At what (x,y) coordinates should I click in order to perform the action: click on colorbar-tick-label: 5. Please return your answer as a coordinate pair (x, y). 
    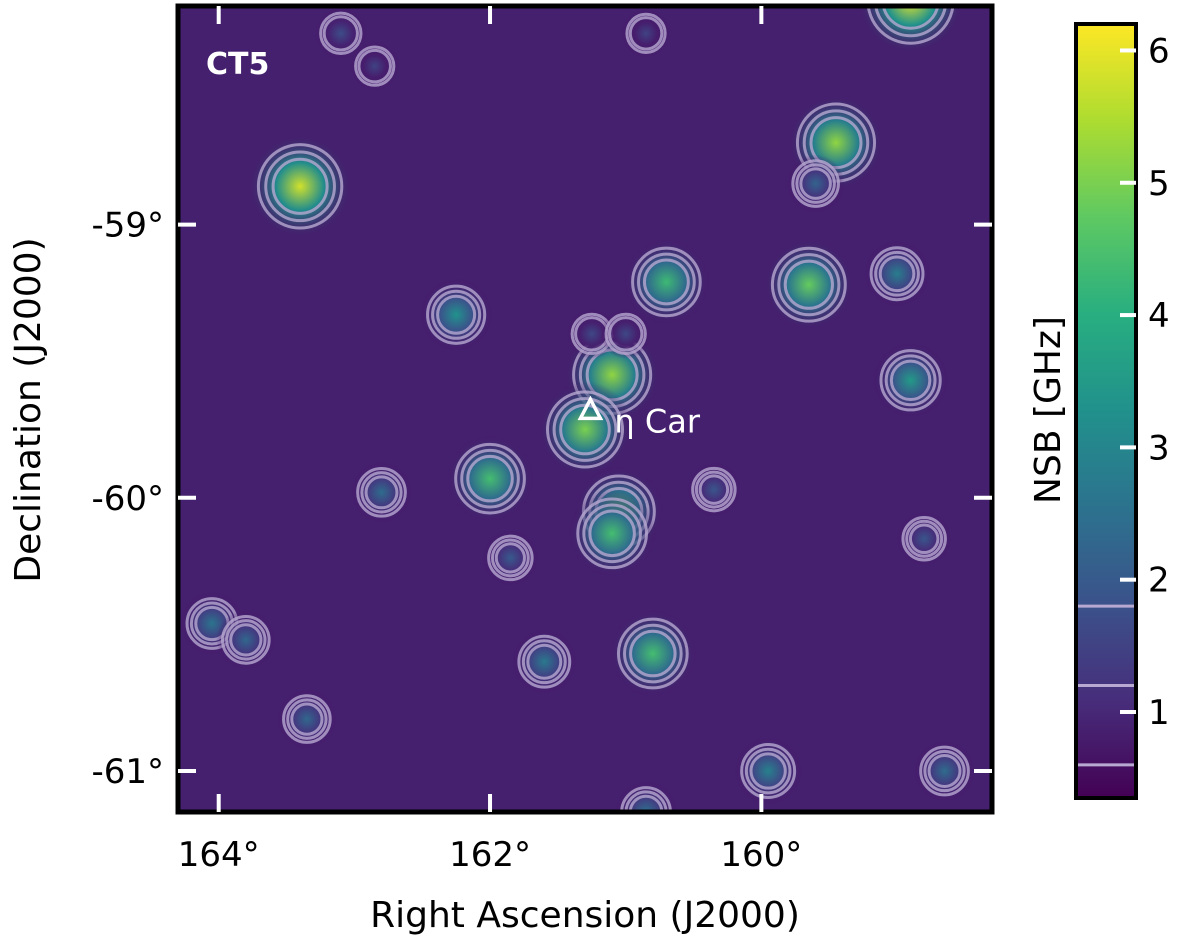
    Looking at the image, I should click on (1159, 184).